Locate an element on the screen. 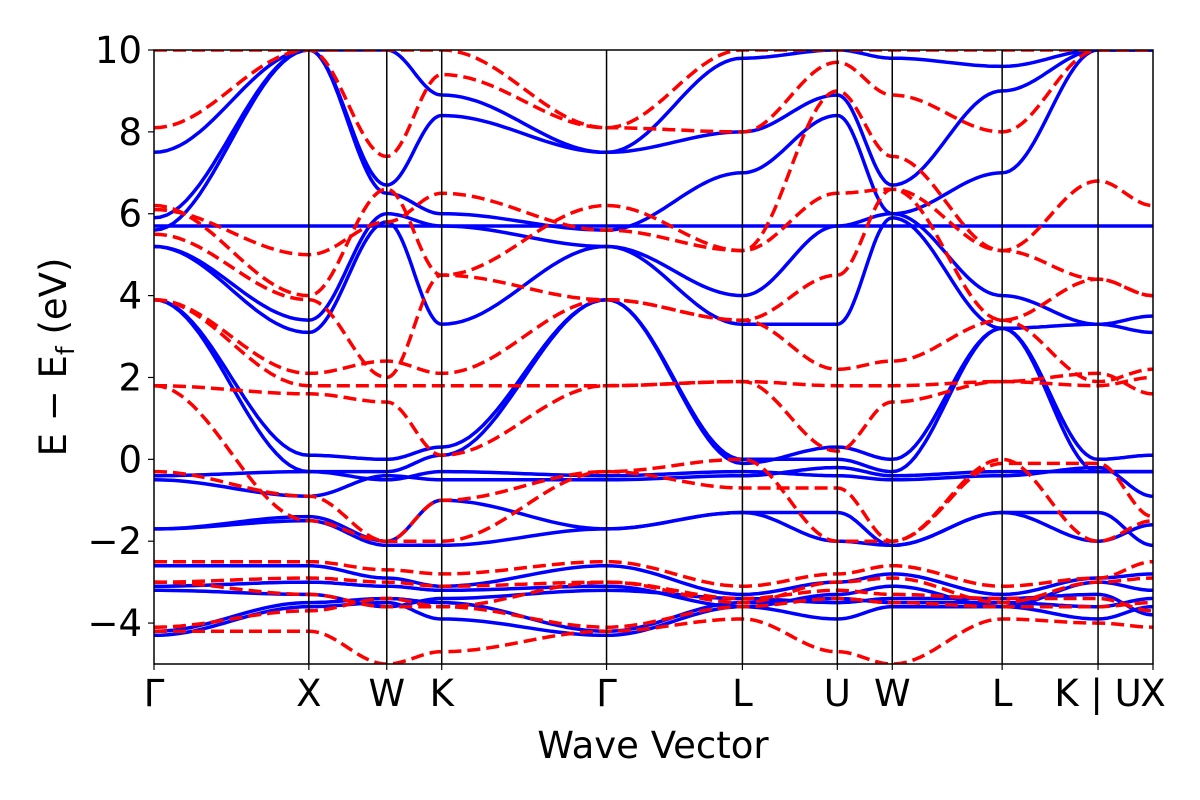  y-axis-ticks: −4 −2 0 2 4 6 8 10 is located at coordinates (120, 337).